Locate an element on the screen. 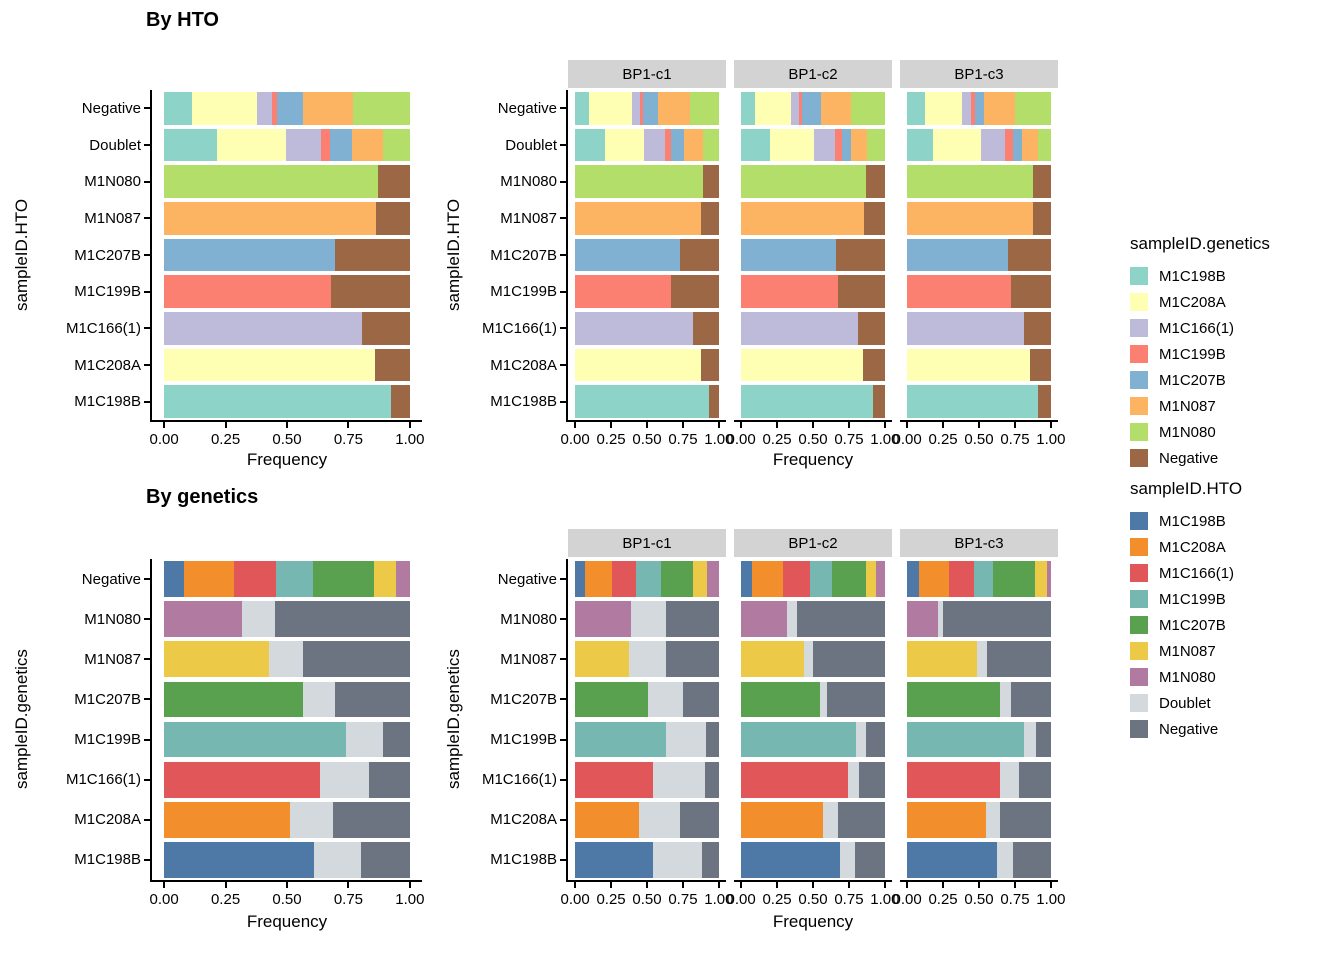  y-axis-label-text: M1N080 is located at coordinates (112, 619).